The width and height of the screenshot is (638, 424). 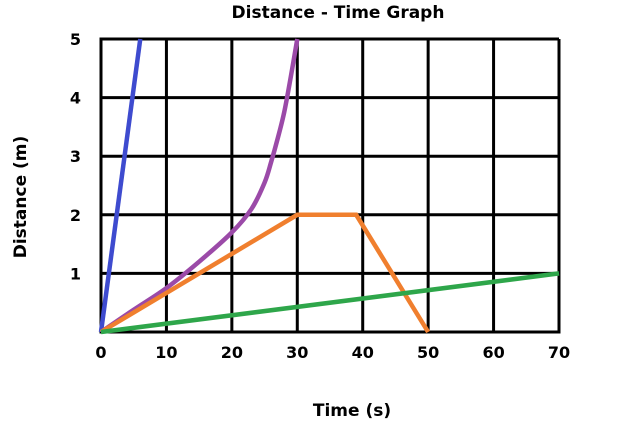 I want to click on x-axis-ticks: 0 10 20 30 40 50 60 70, so click(x=332, y=352).